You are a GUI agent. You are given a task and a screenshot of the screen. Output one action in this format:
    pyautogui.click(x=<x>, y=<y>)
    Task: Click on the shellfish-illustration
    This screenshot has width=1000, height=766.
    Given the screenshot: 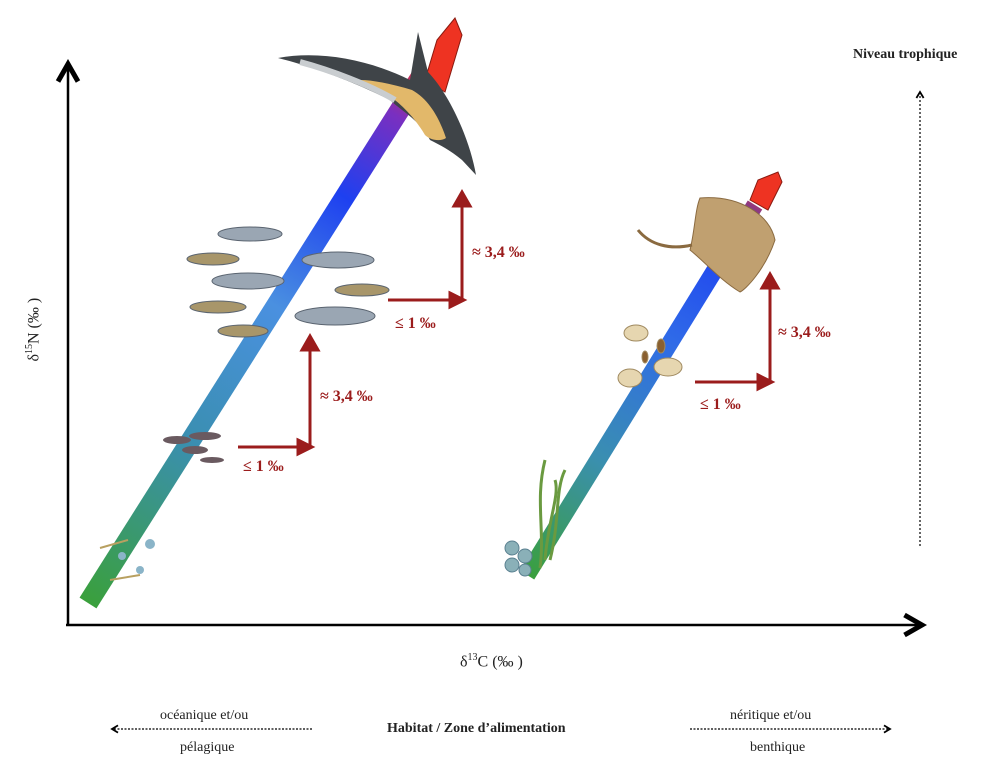 What is the action you would take?
    pyautogui.click(x=650, y=356)
    